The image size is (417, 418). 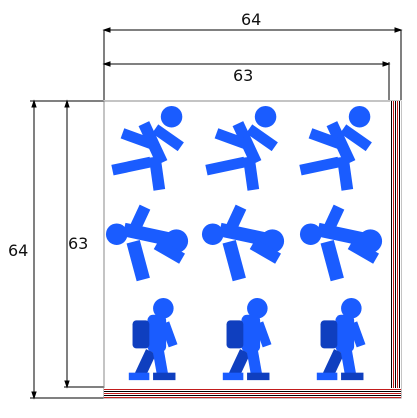 I want to click on outer-width-dimension, so click(x=252, y=63).